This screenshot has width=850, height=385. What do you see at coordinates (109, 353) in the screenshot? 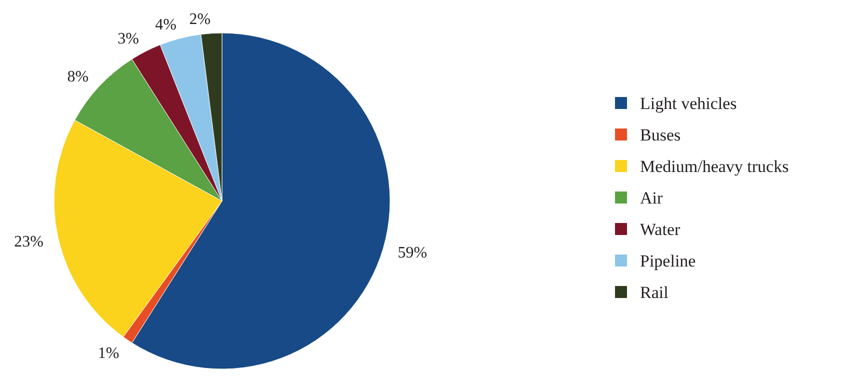
I see `data-label: 1%` at bounding box center [109, 353].